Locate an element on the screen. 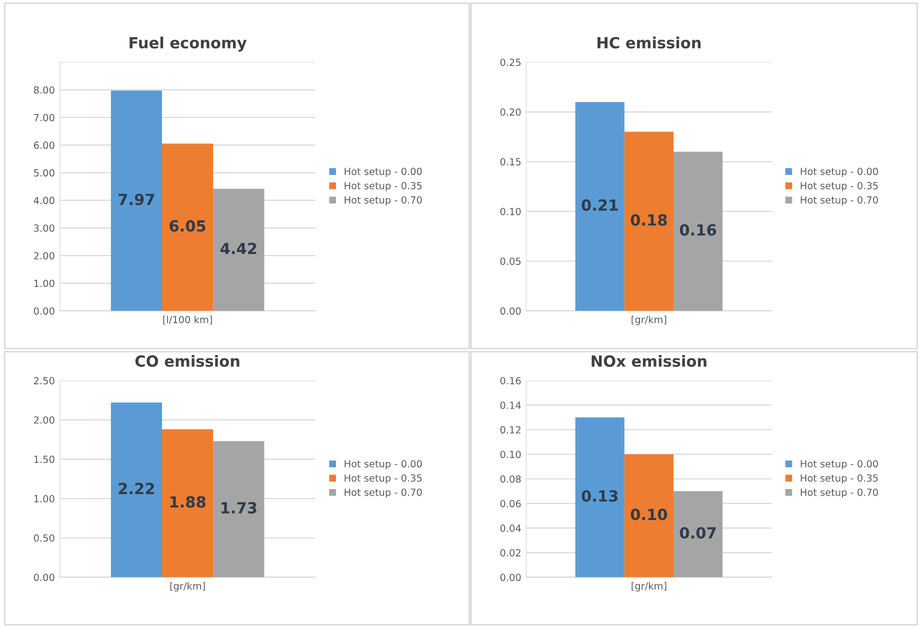  data-label: 0.07 is located at coordinates (698, 533).